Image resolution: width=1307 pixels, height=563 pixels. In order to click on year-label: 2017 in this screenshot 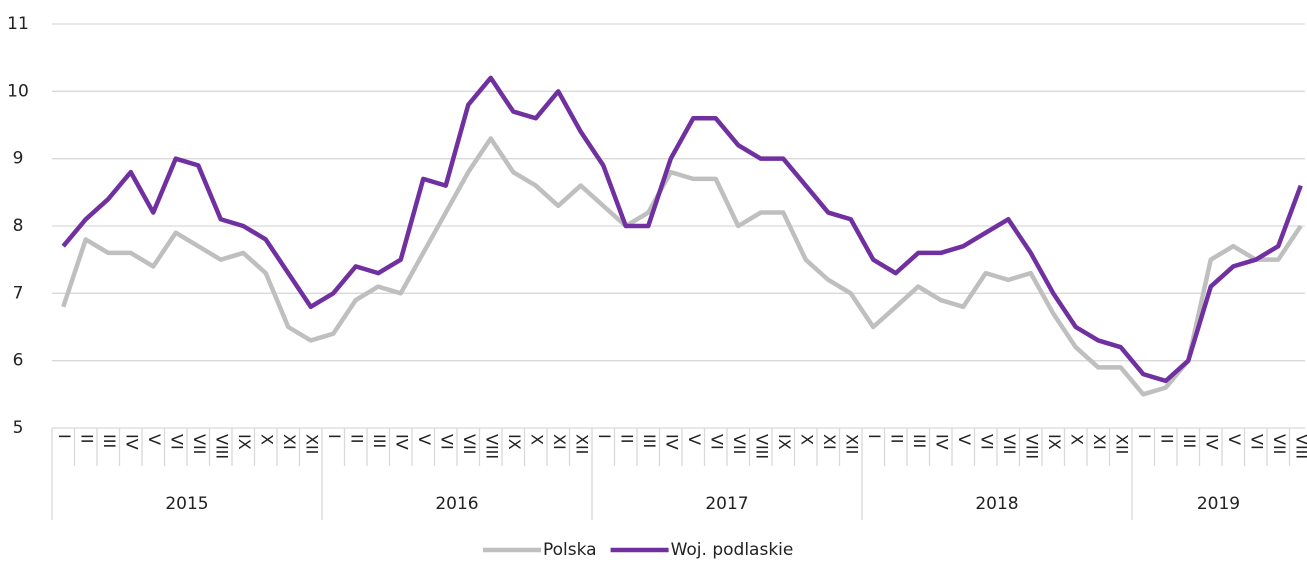, I will do `click(726, 504)`.